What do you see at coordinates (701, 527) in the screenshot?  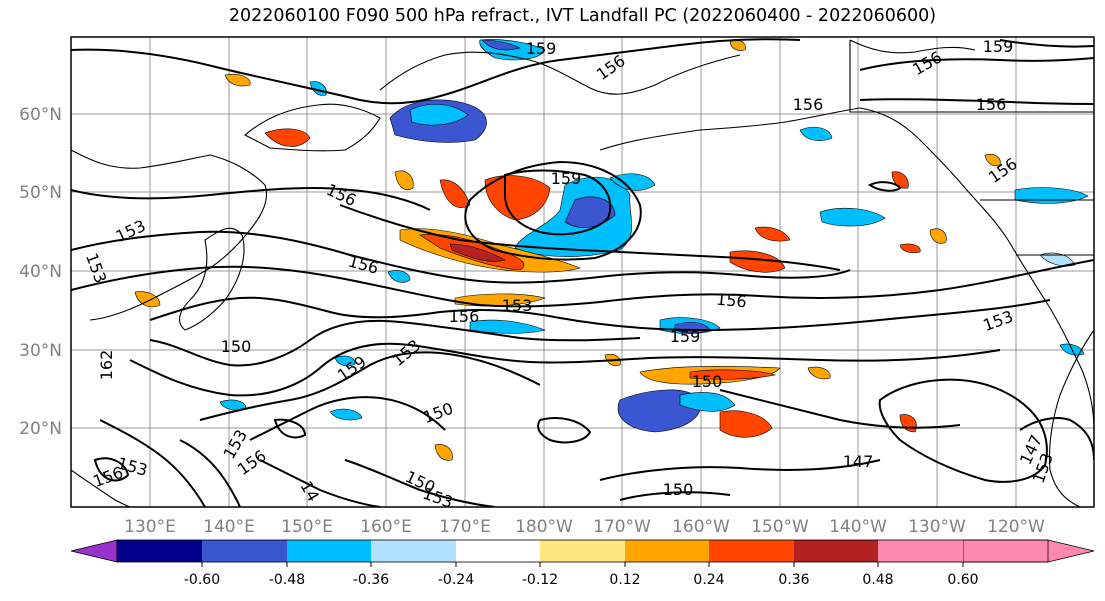 I see `lon-label: 160°W` at bounding box center [701, 527].